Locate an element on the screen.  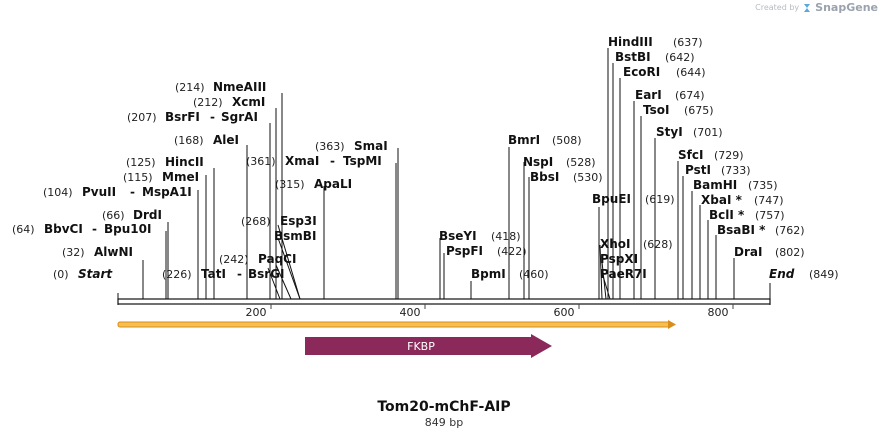
enzyme-name: BamHI is located at coordinates (715, 185).